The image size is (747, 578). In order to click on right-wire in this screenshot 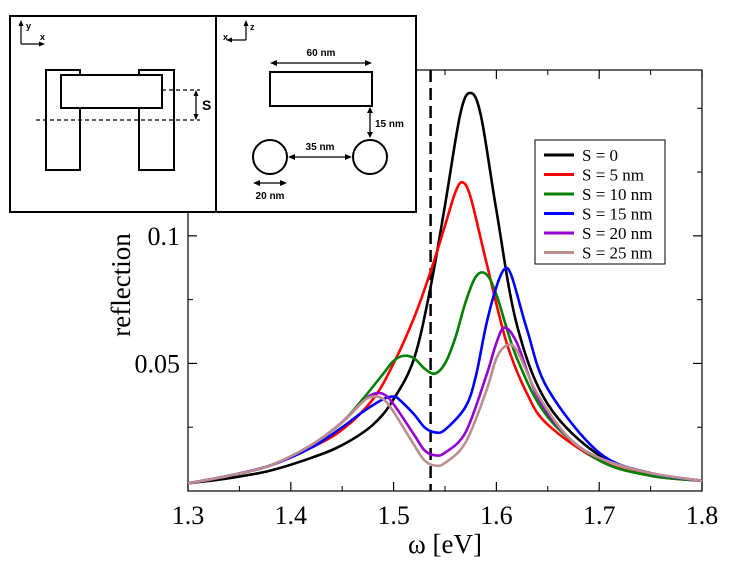, I will do `click(370, 157)`.